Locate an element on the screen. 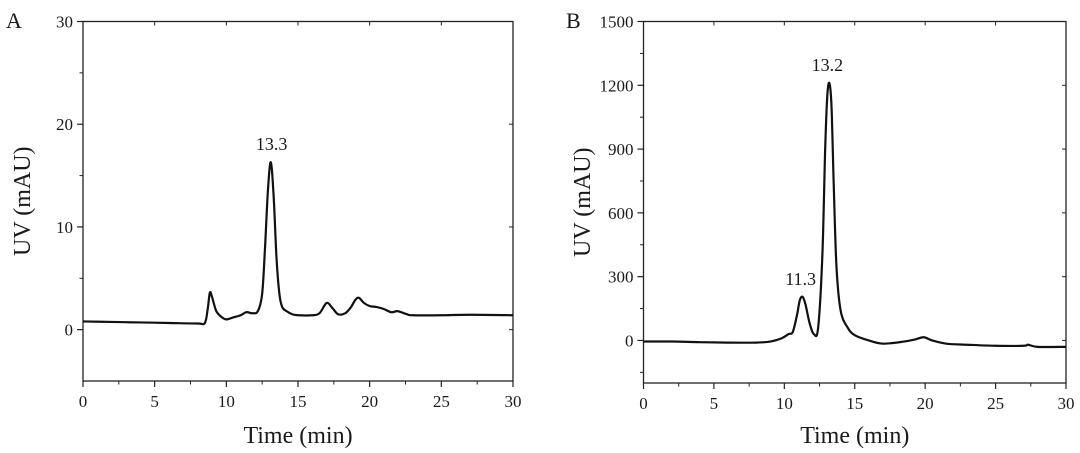  panel-label: A is located at coordinates (14, 20).